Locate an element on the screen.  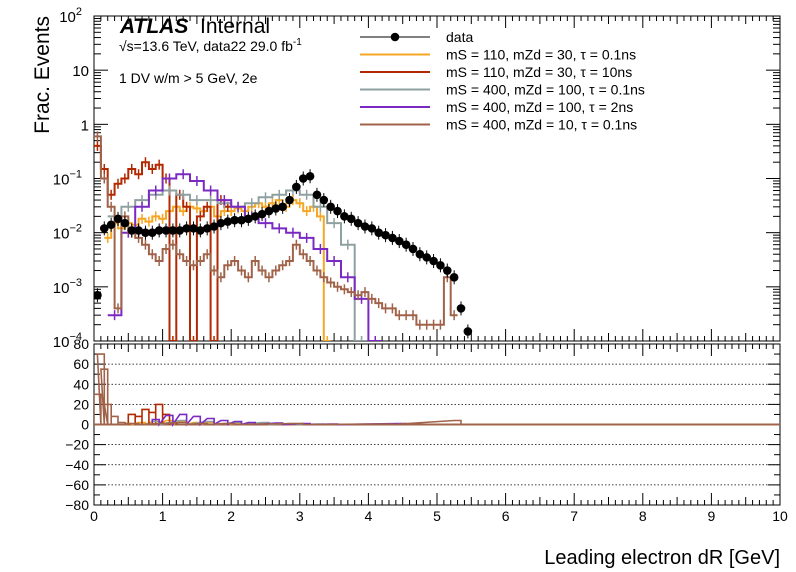
y-tick-label: 10² is located at coordinates (70, 16).